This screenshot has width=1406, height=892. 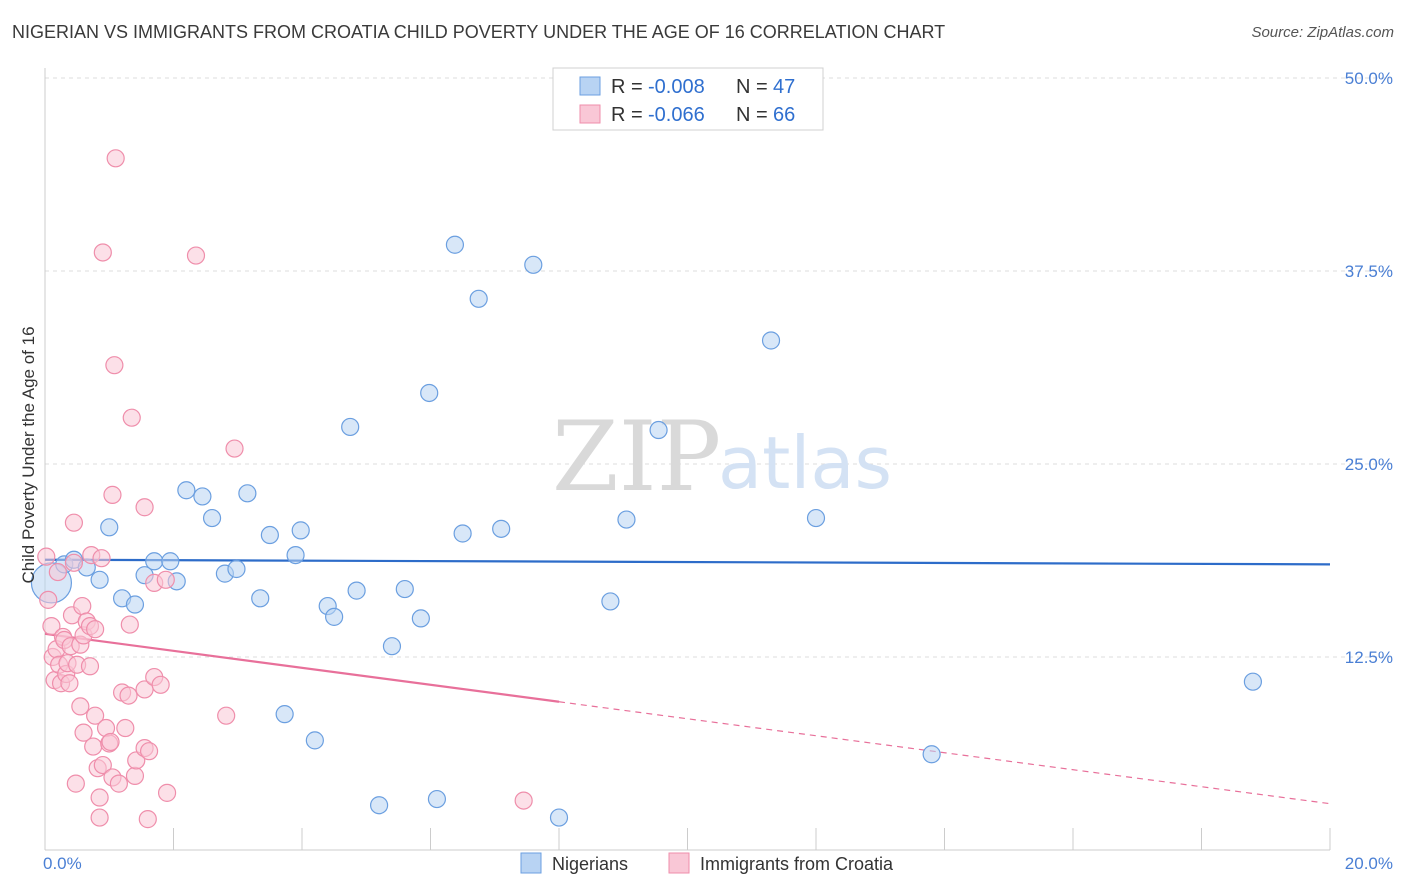 I want to click on trend-line-nigerians, so click(x=687, y=562).